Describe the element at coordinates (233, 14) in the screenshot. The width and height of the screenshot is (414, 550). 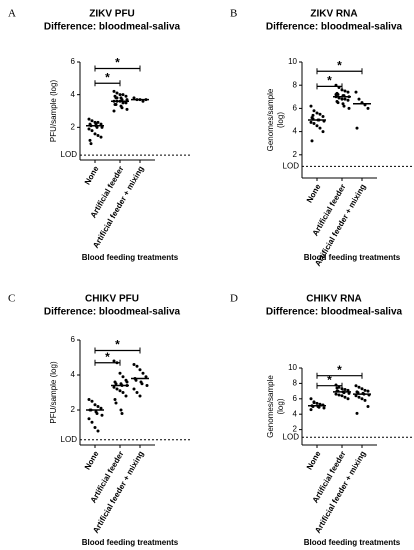
I see `panel-letter: B` at that location.